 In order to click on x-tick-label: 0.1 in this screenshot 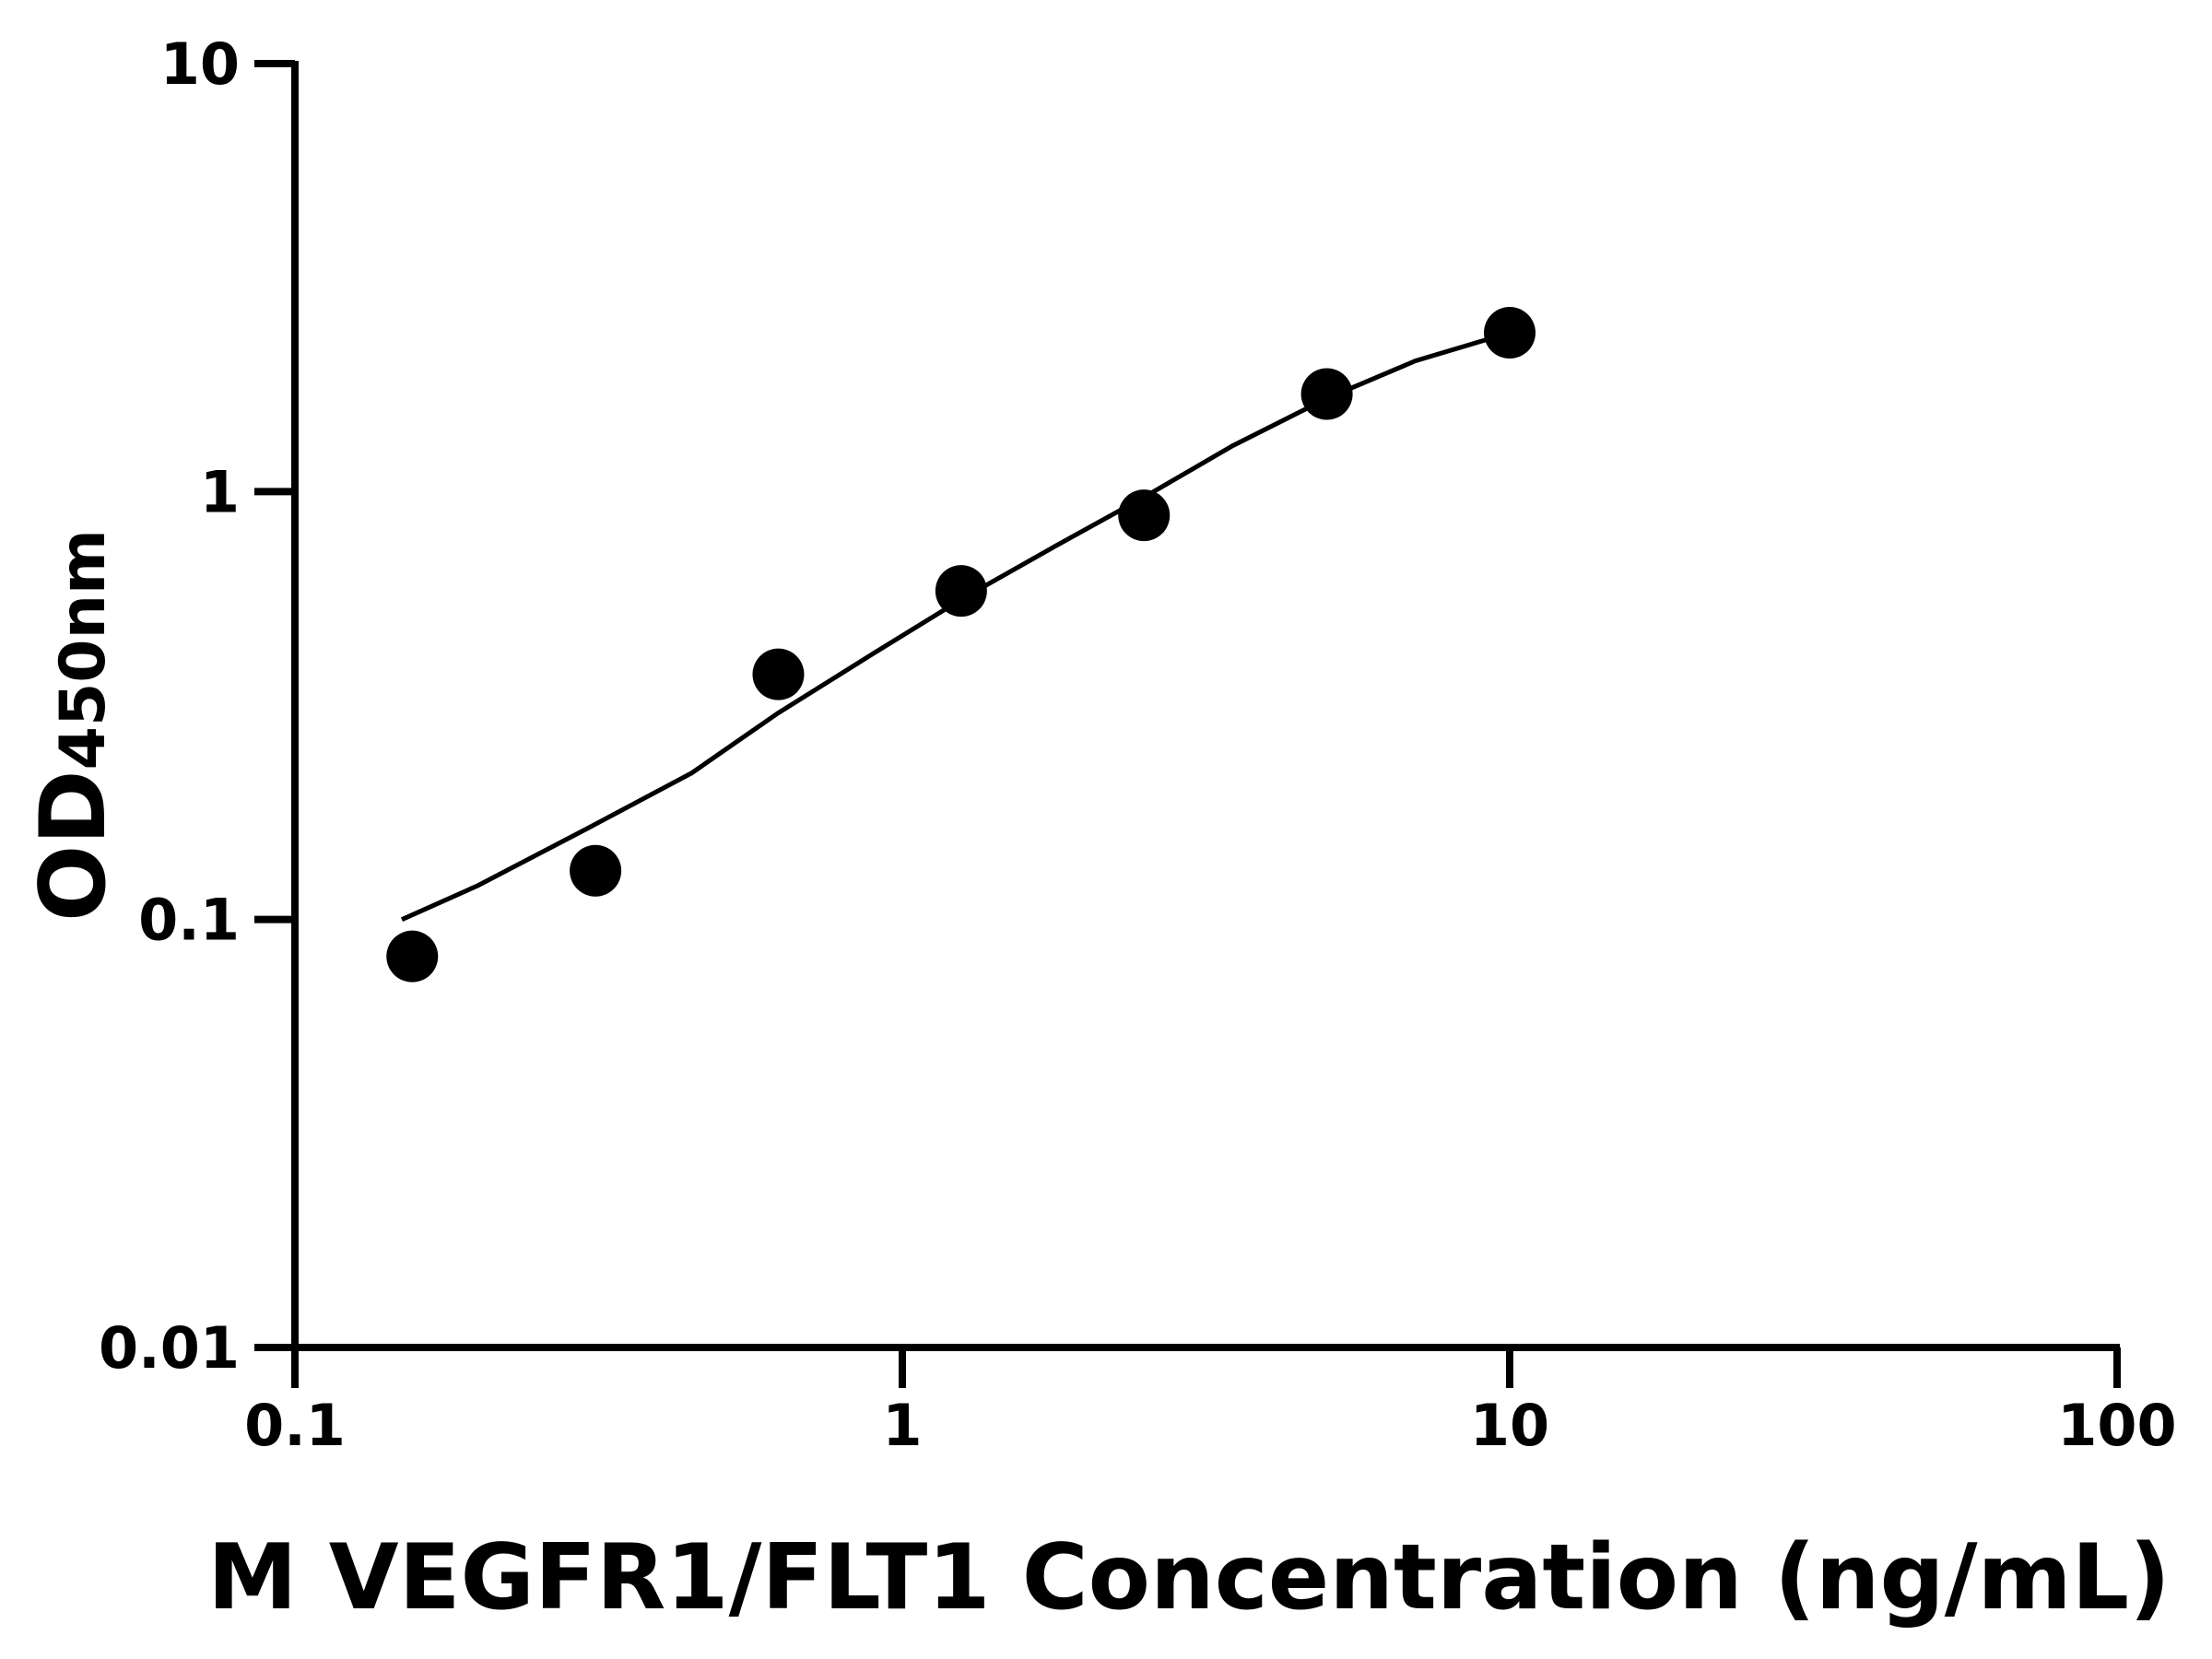, I will do `click(295, 1425)`.